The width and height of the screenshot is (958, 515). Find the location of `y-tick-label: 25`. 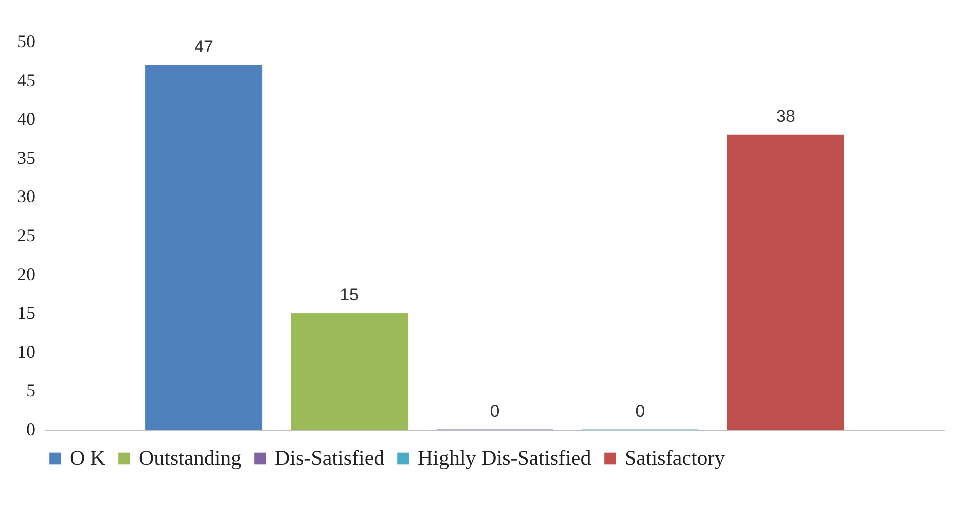

y-tick-label: 25 is located at coordinates (27, 236).